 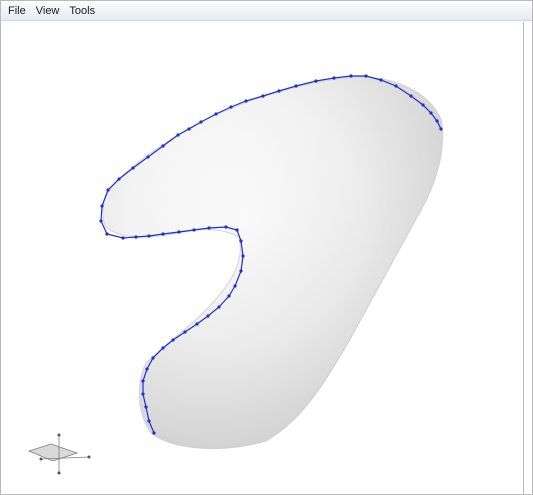 I want to click on menu-tools: Tools, so click(x=82, y=10).